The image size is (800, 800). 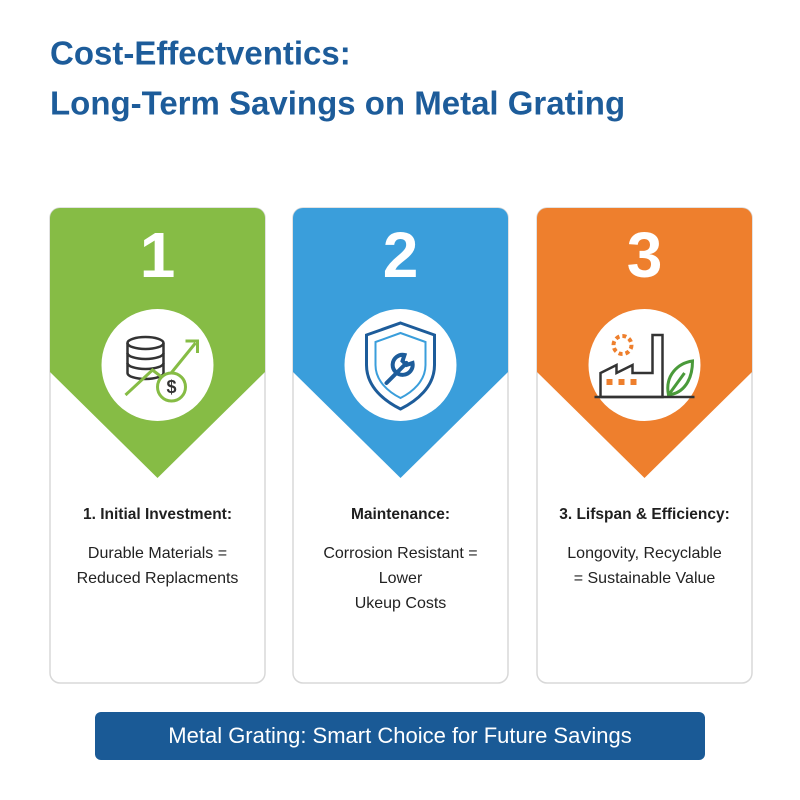 What do you see at coordinates (645, 255) in the screenshot?
I see `card-number: 3` at bounding box center [645, 255].